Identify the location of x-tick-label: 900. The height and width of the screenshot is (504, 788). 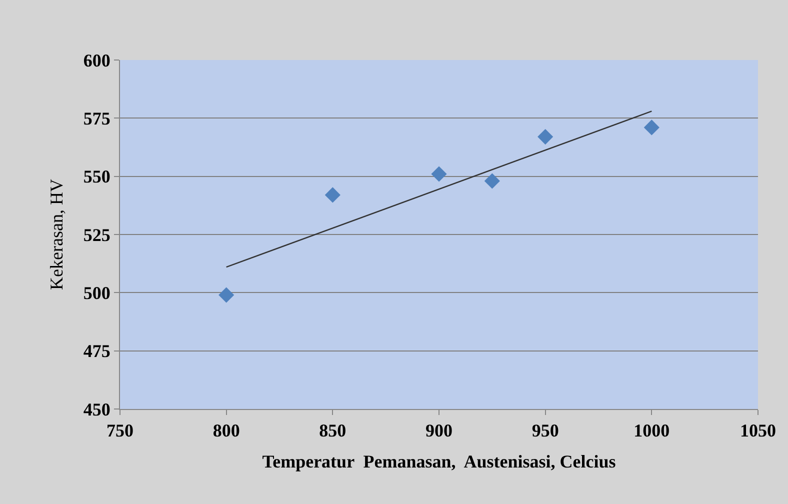
(439, 430).